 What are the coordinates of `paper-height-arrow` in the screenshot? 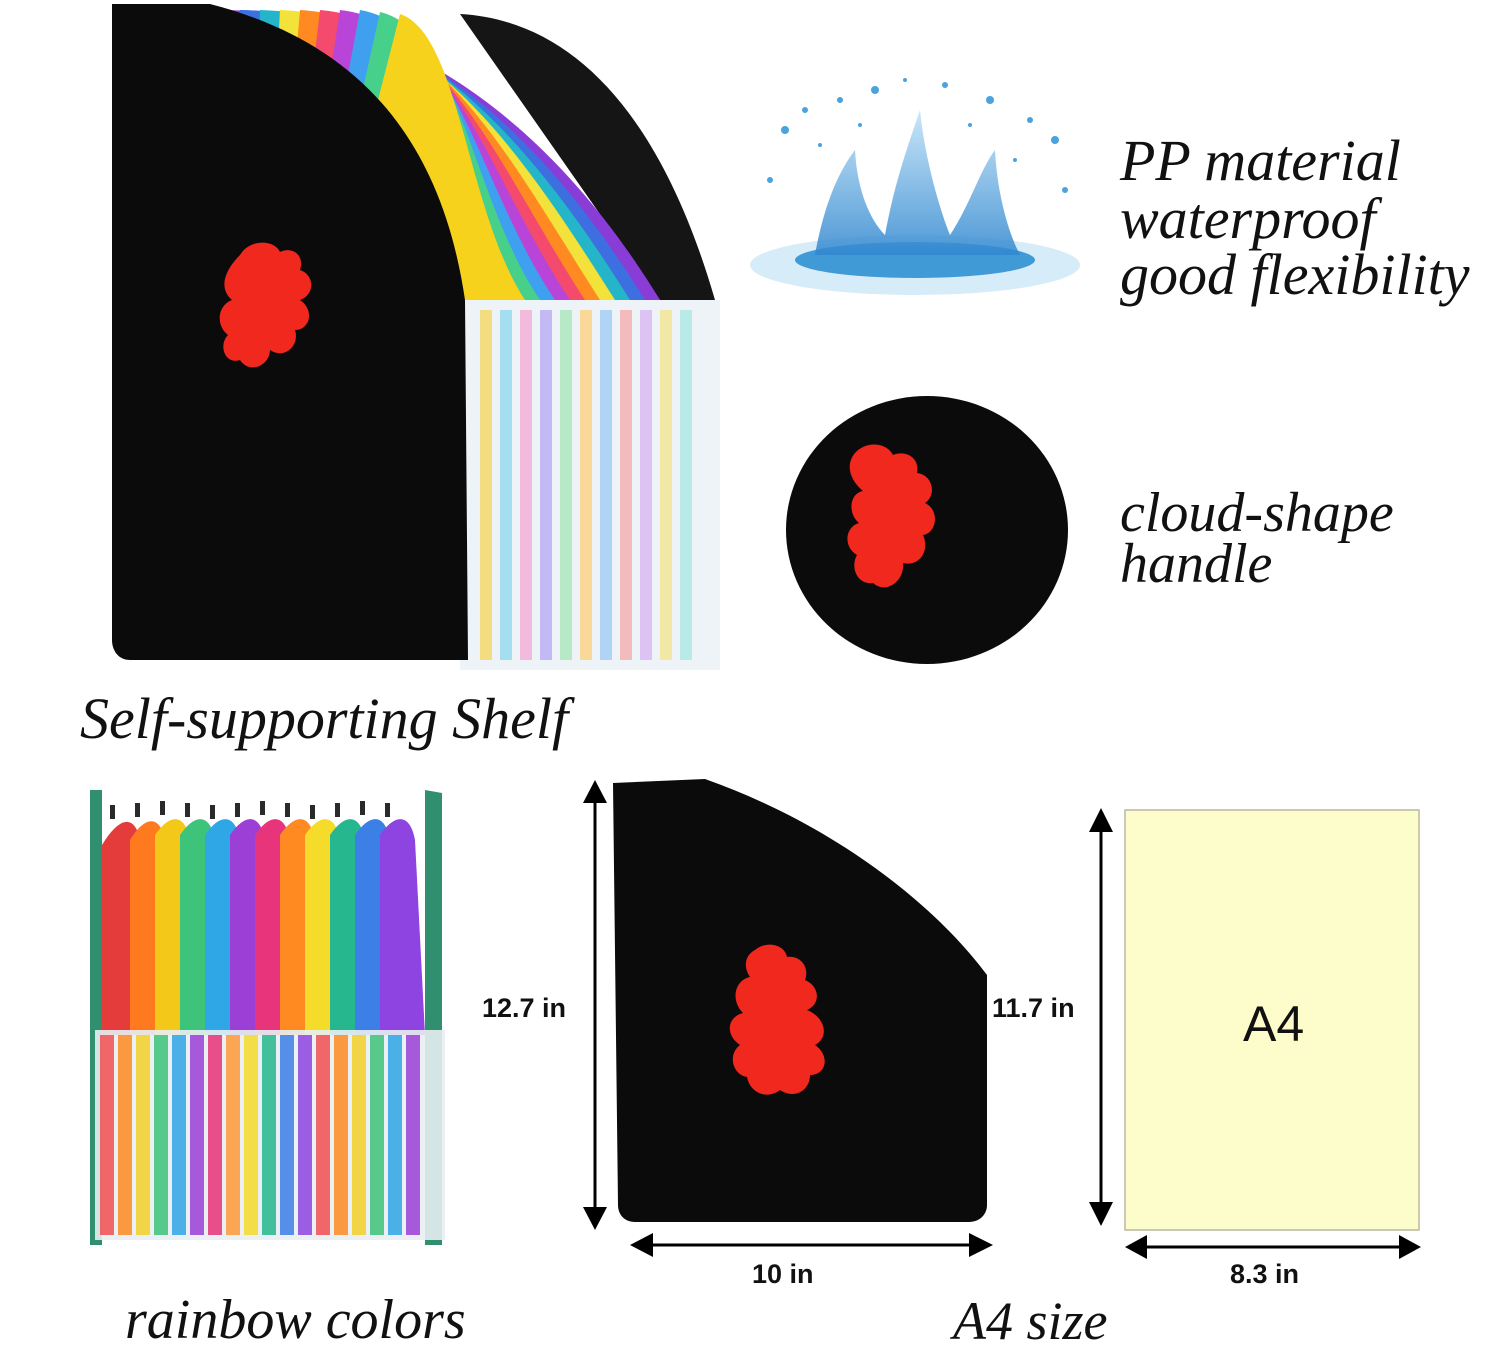 It's located at (1101, 1017).